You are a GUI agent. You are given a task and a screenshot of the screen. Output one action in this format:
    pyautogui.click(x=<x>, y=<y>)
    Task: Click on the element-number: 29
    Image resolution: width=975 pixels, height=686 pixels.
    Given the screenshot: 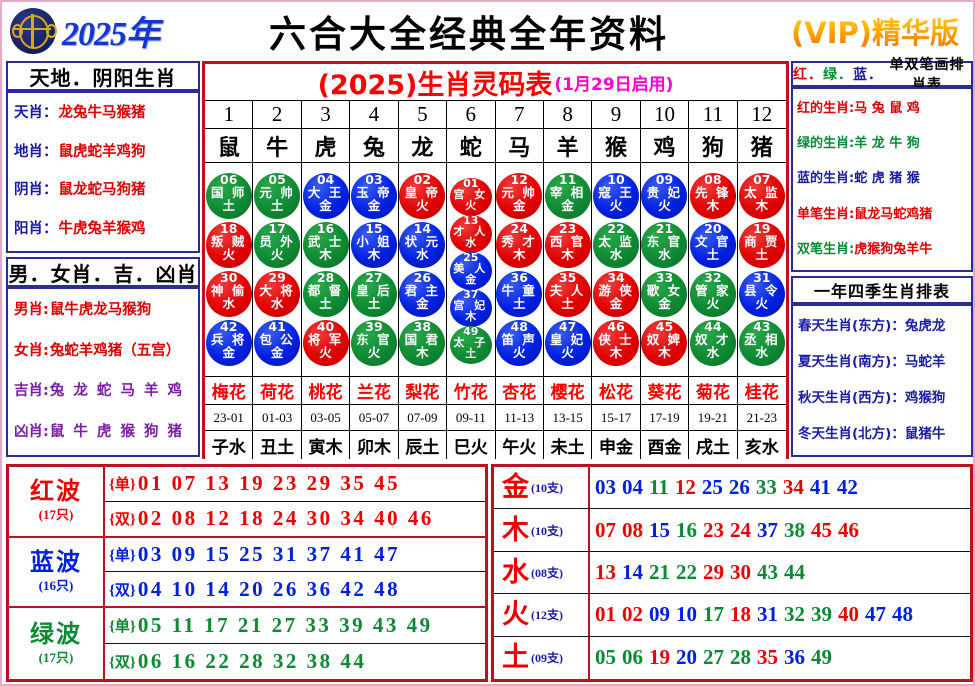 What is the action you would take?
    pyautogui.click(x=713, y=571)
    